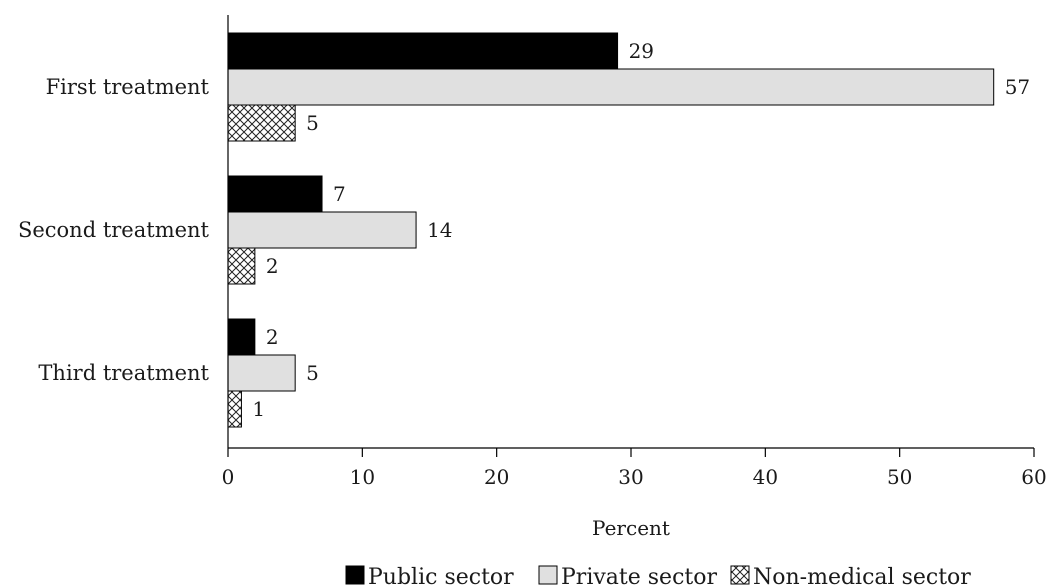  I want to click on value-label-second-treatment-public-sector: 7, so click(339, 194).